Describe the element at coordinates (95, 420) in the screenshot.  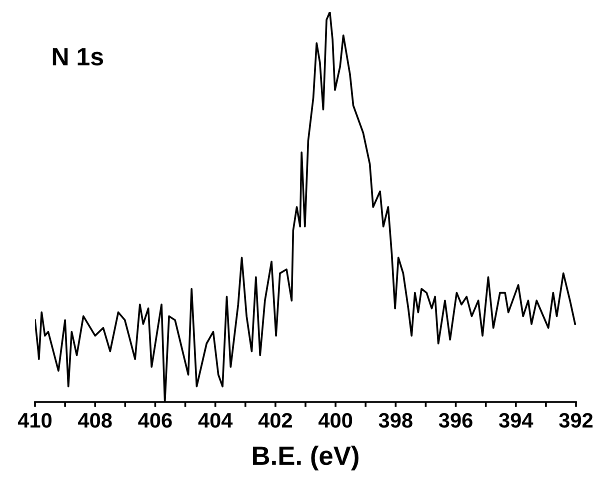
I see `x-tick-label: 408` at that location.